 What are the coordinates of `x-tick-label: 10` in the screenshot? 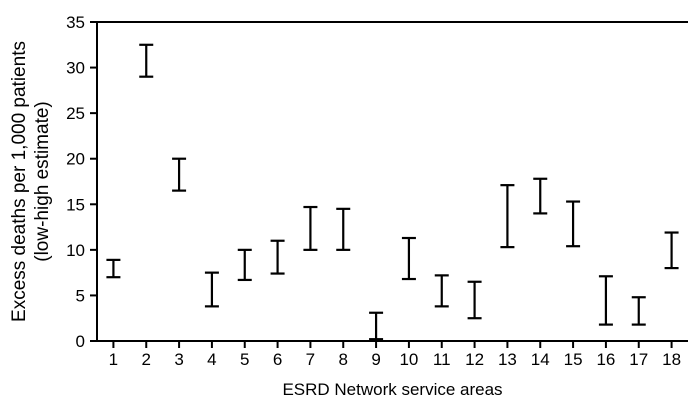 It's located at (408, 359).